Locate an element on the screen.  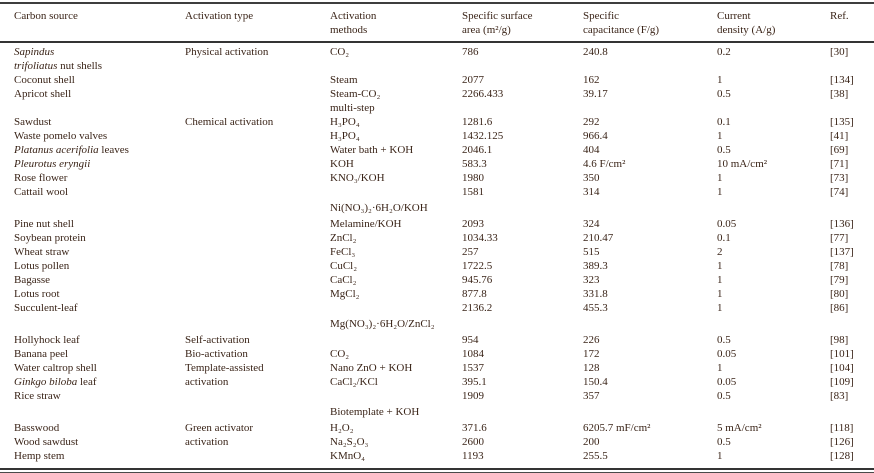
cell-specific-capacitance is located at coordinates (650, 324).